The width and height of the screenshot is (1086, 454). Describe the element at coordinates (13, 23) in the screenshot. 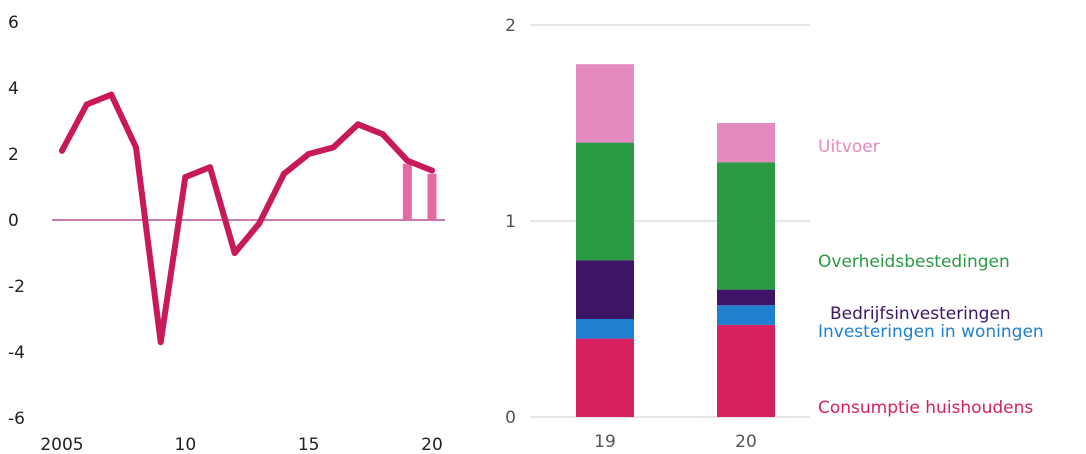

I see `y-tick-label: 6` at that location.